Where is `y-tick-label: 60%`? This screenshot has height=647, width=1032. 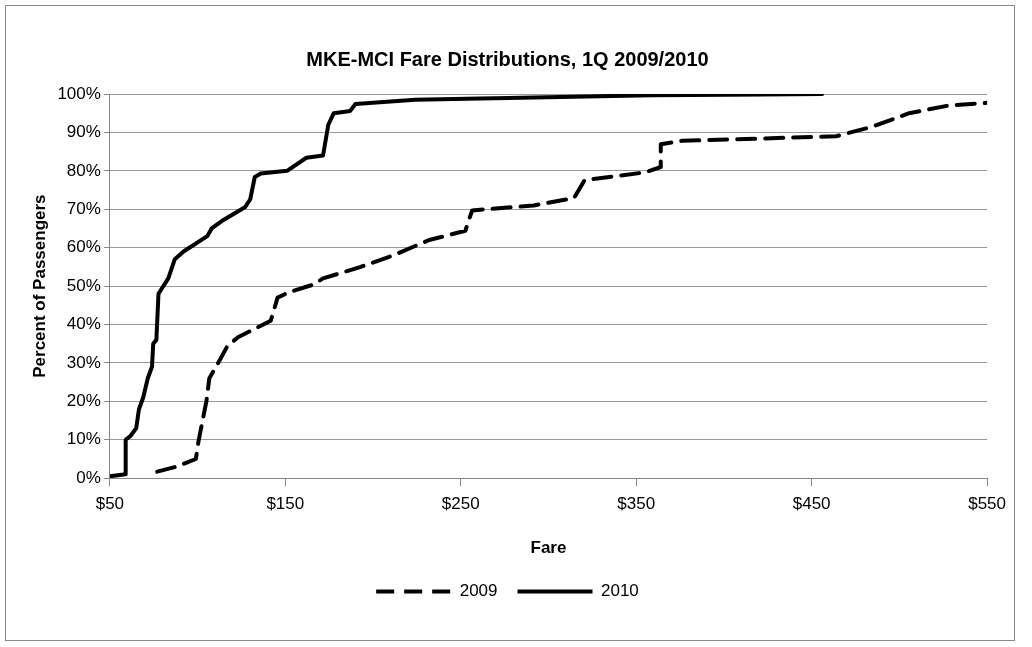 y-tick-label: 60% is located at coordinates (83, 247).